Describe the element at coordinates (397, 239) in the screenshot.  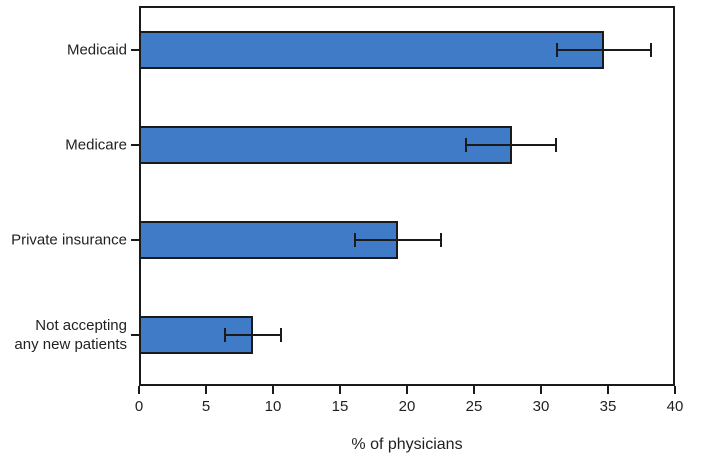
I see `error-bar-line-private-insurance` at that location.